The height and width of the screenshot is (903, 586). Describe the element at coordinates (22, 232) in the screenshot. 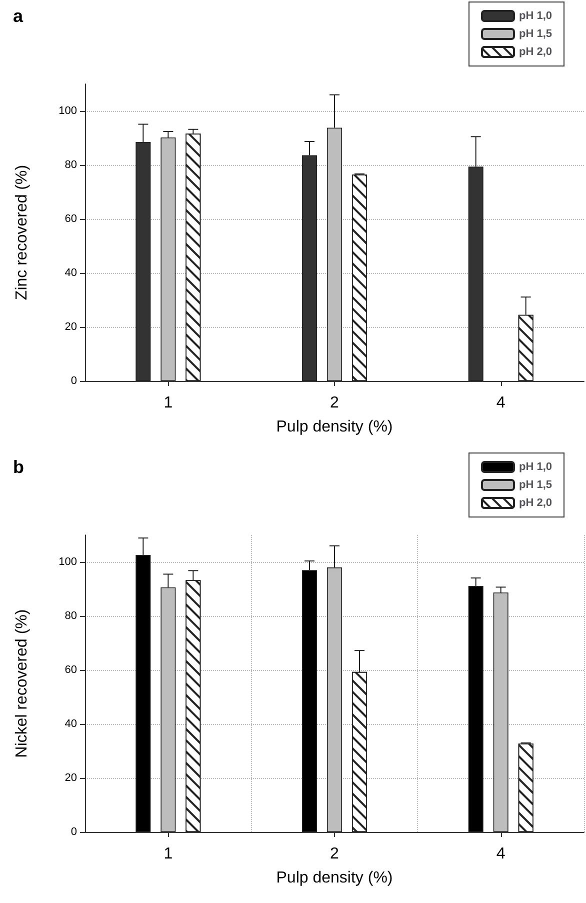

I see `y-axis-title: Zinc recovered (%)` at that location.